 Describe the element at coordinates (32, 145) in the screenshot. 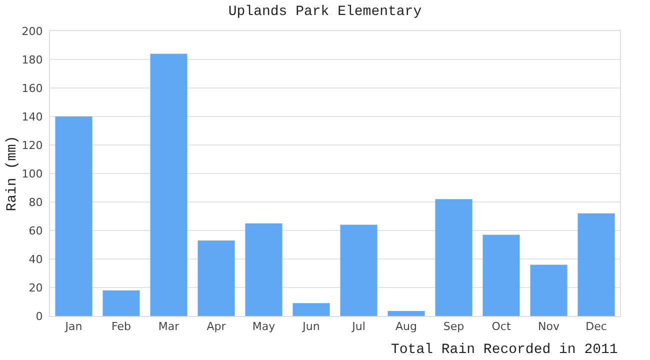

I see `y-tick-label: 120` at that location.